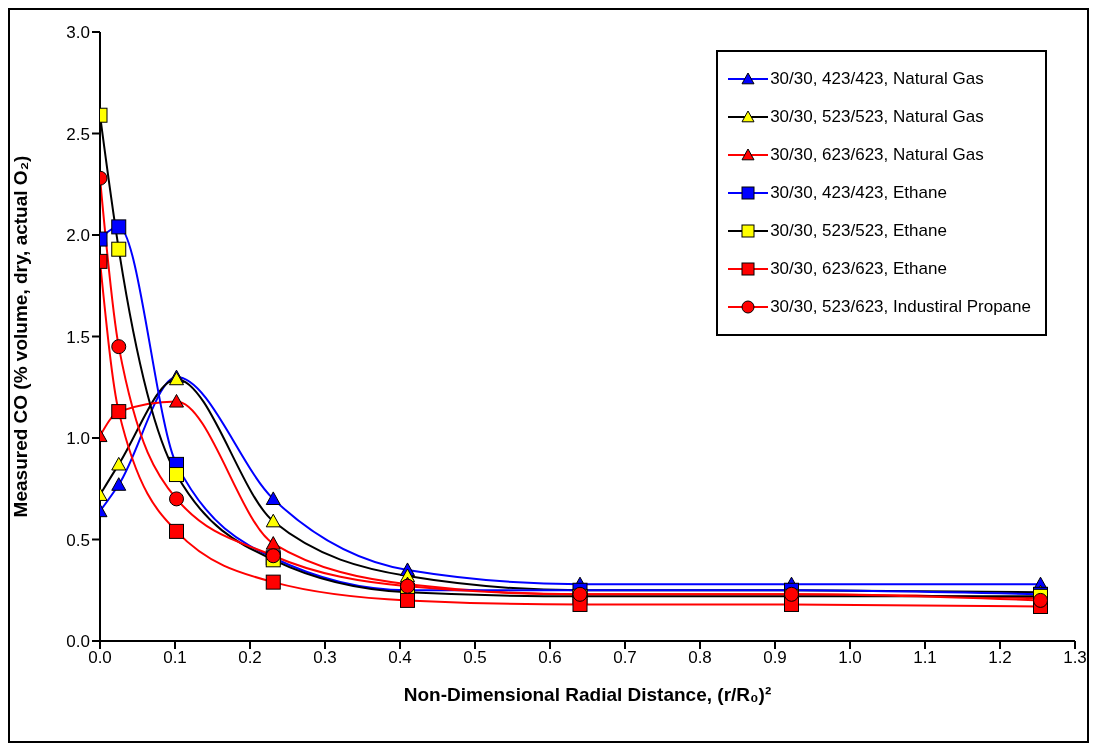 The height and width of the screenshot is (751, 1097). What do you see at coordinates (78, 236) in the screenshot?
I see `y-tick-label: 2.0` at bounding box center [78, 236].